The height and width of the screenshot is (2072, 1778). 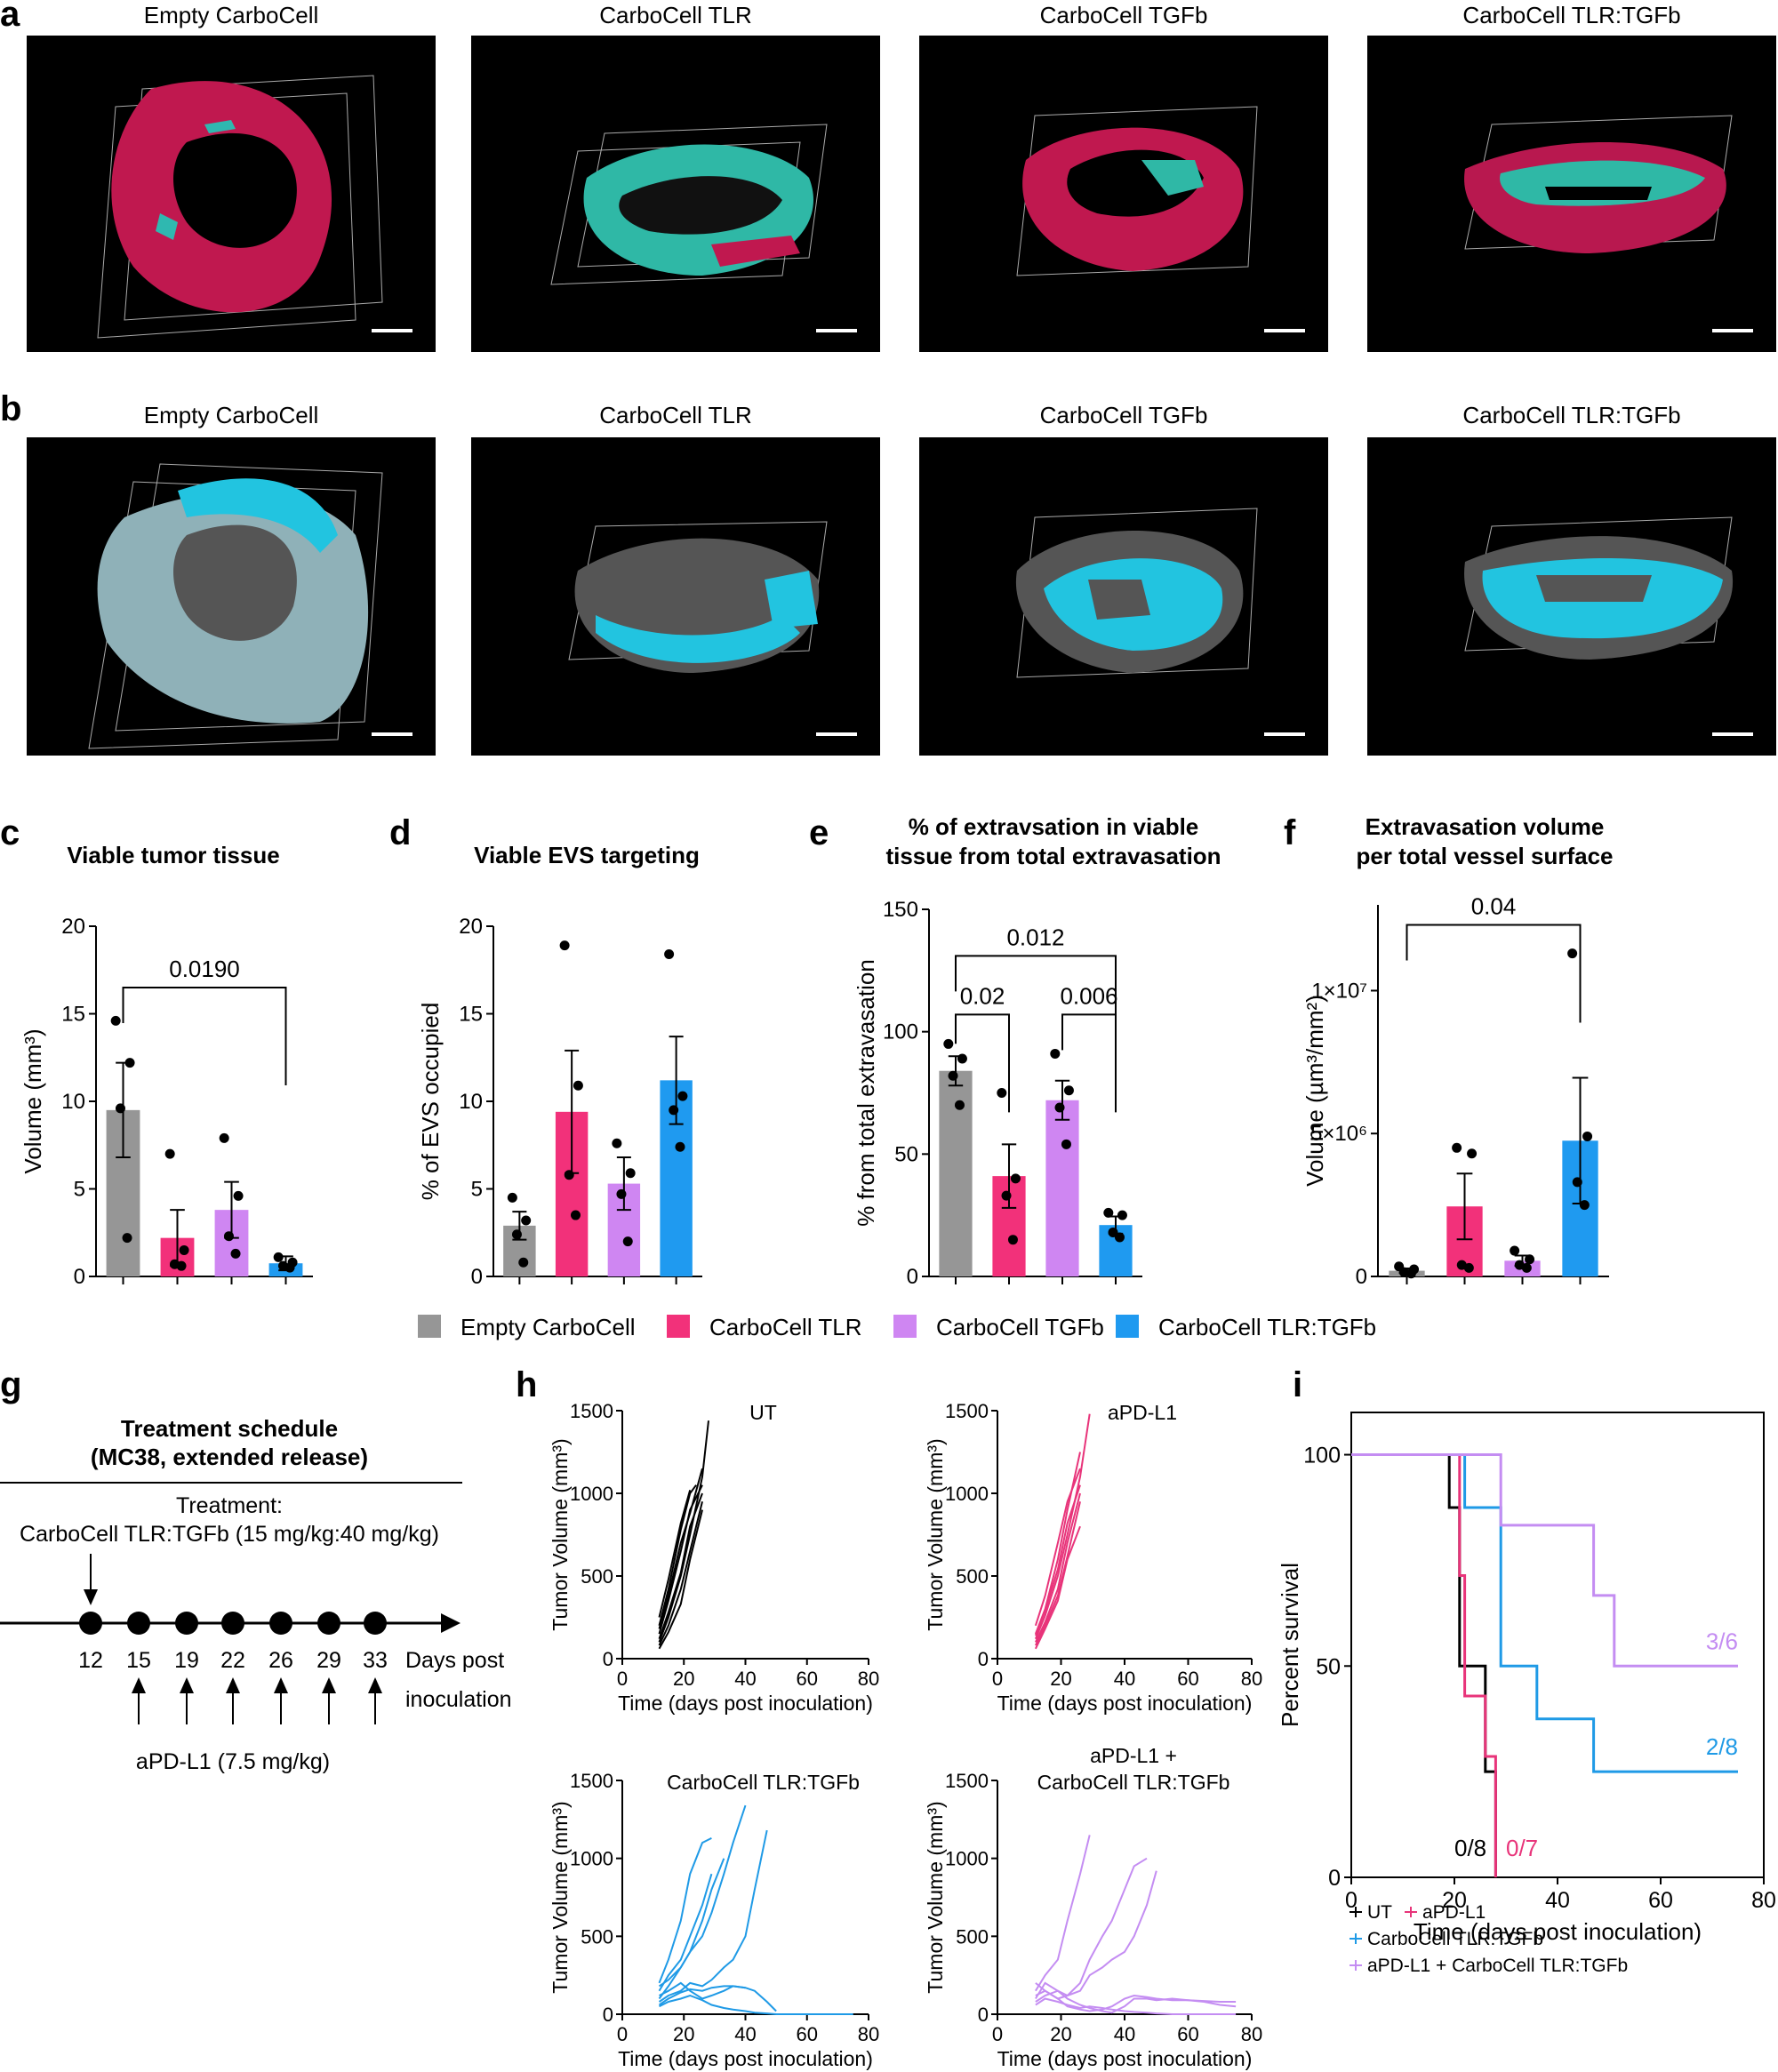 What do you see at coordinates (675, 415) in the screenshot?
I see `panel-b-title-2: CarboCell TLR` at bounding box center [675, 415].